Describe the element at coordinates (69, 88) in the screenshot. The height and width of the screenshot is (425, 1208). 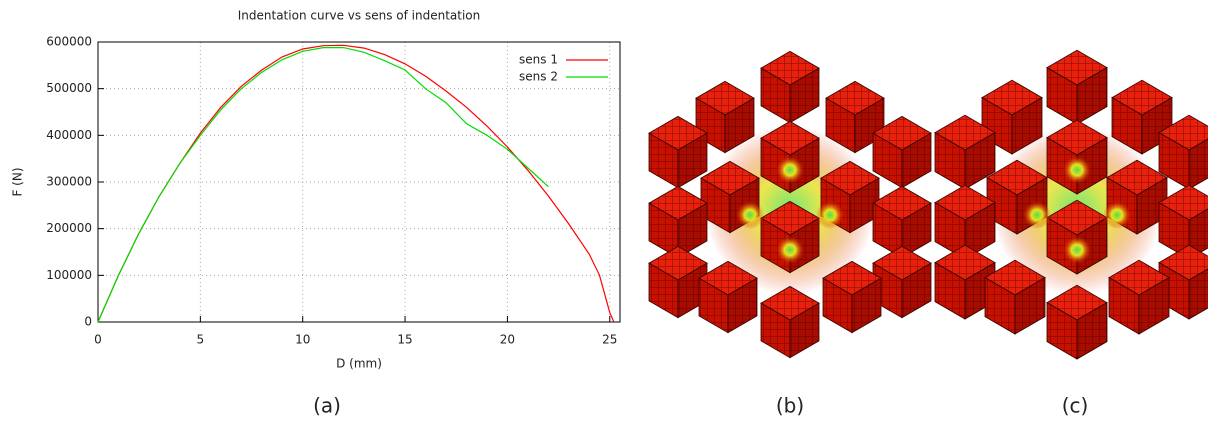
I see `y-tick-label: 500000` at that location.